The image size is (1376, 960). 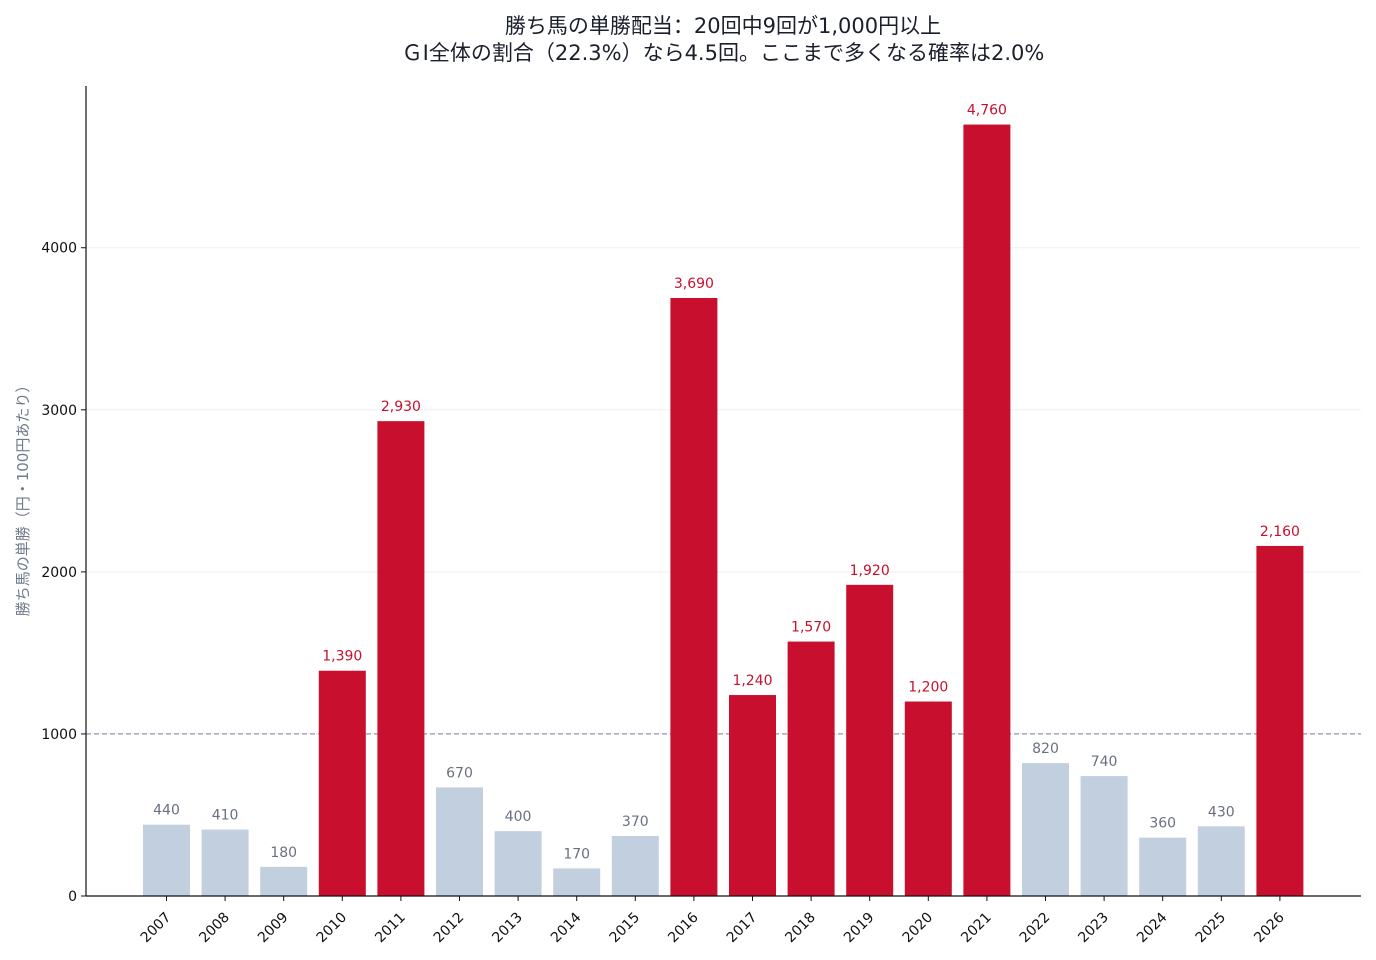 I want to click on data-label-2021: 4,760, so click(x=987, y=111).